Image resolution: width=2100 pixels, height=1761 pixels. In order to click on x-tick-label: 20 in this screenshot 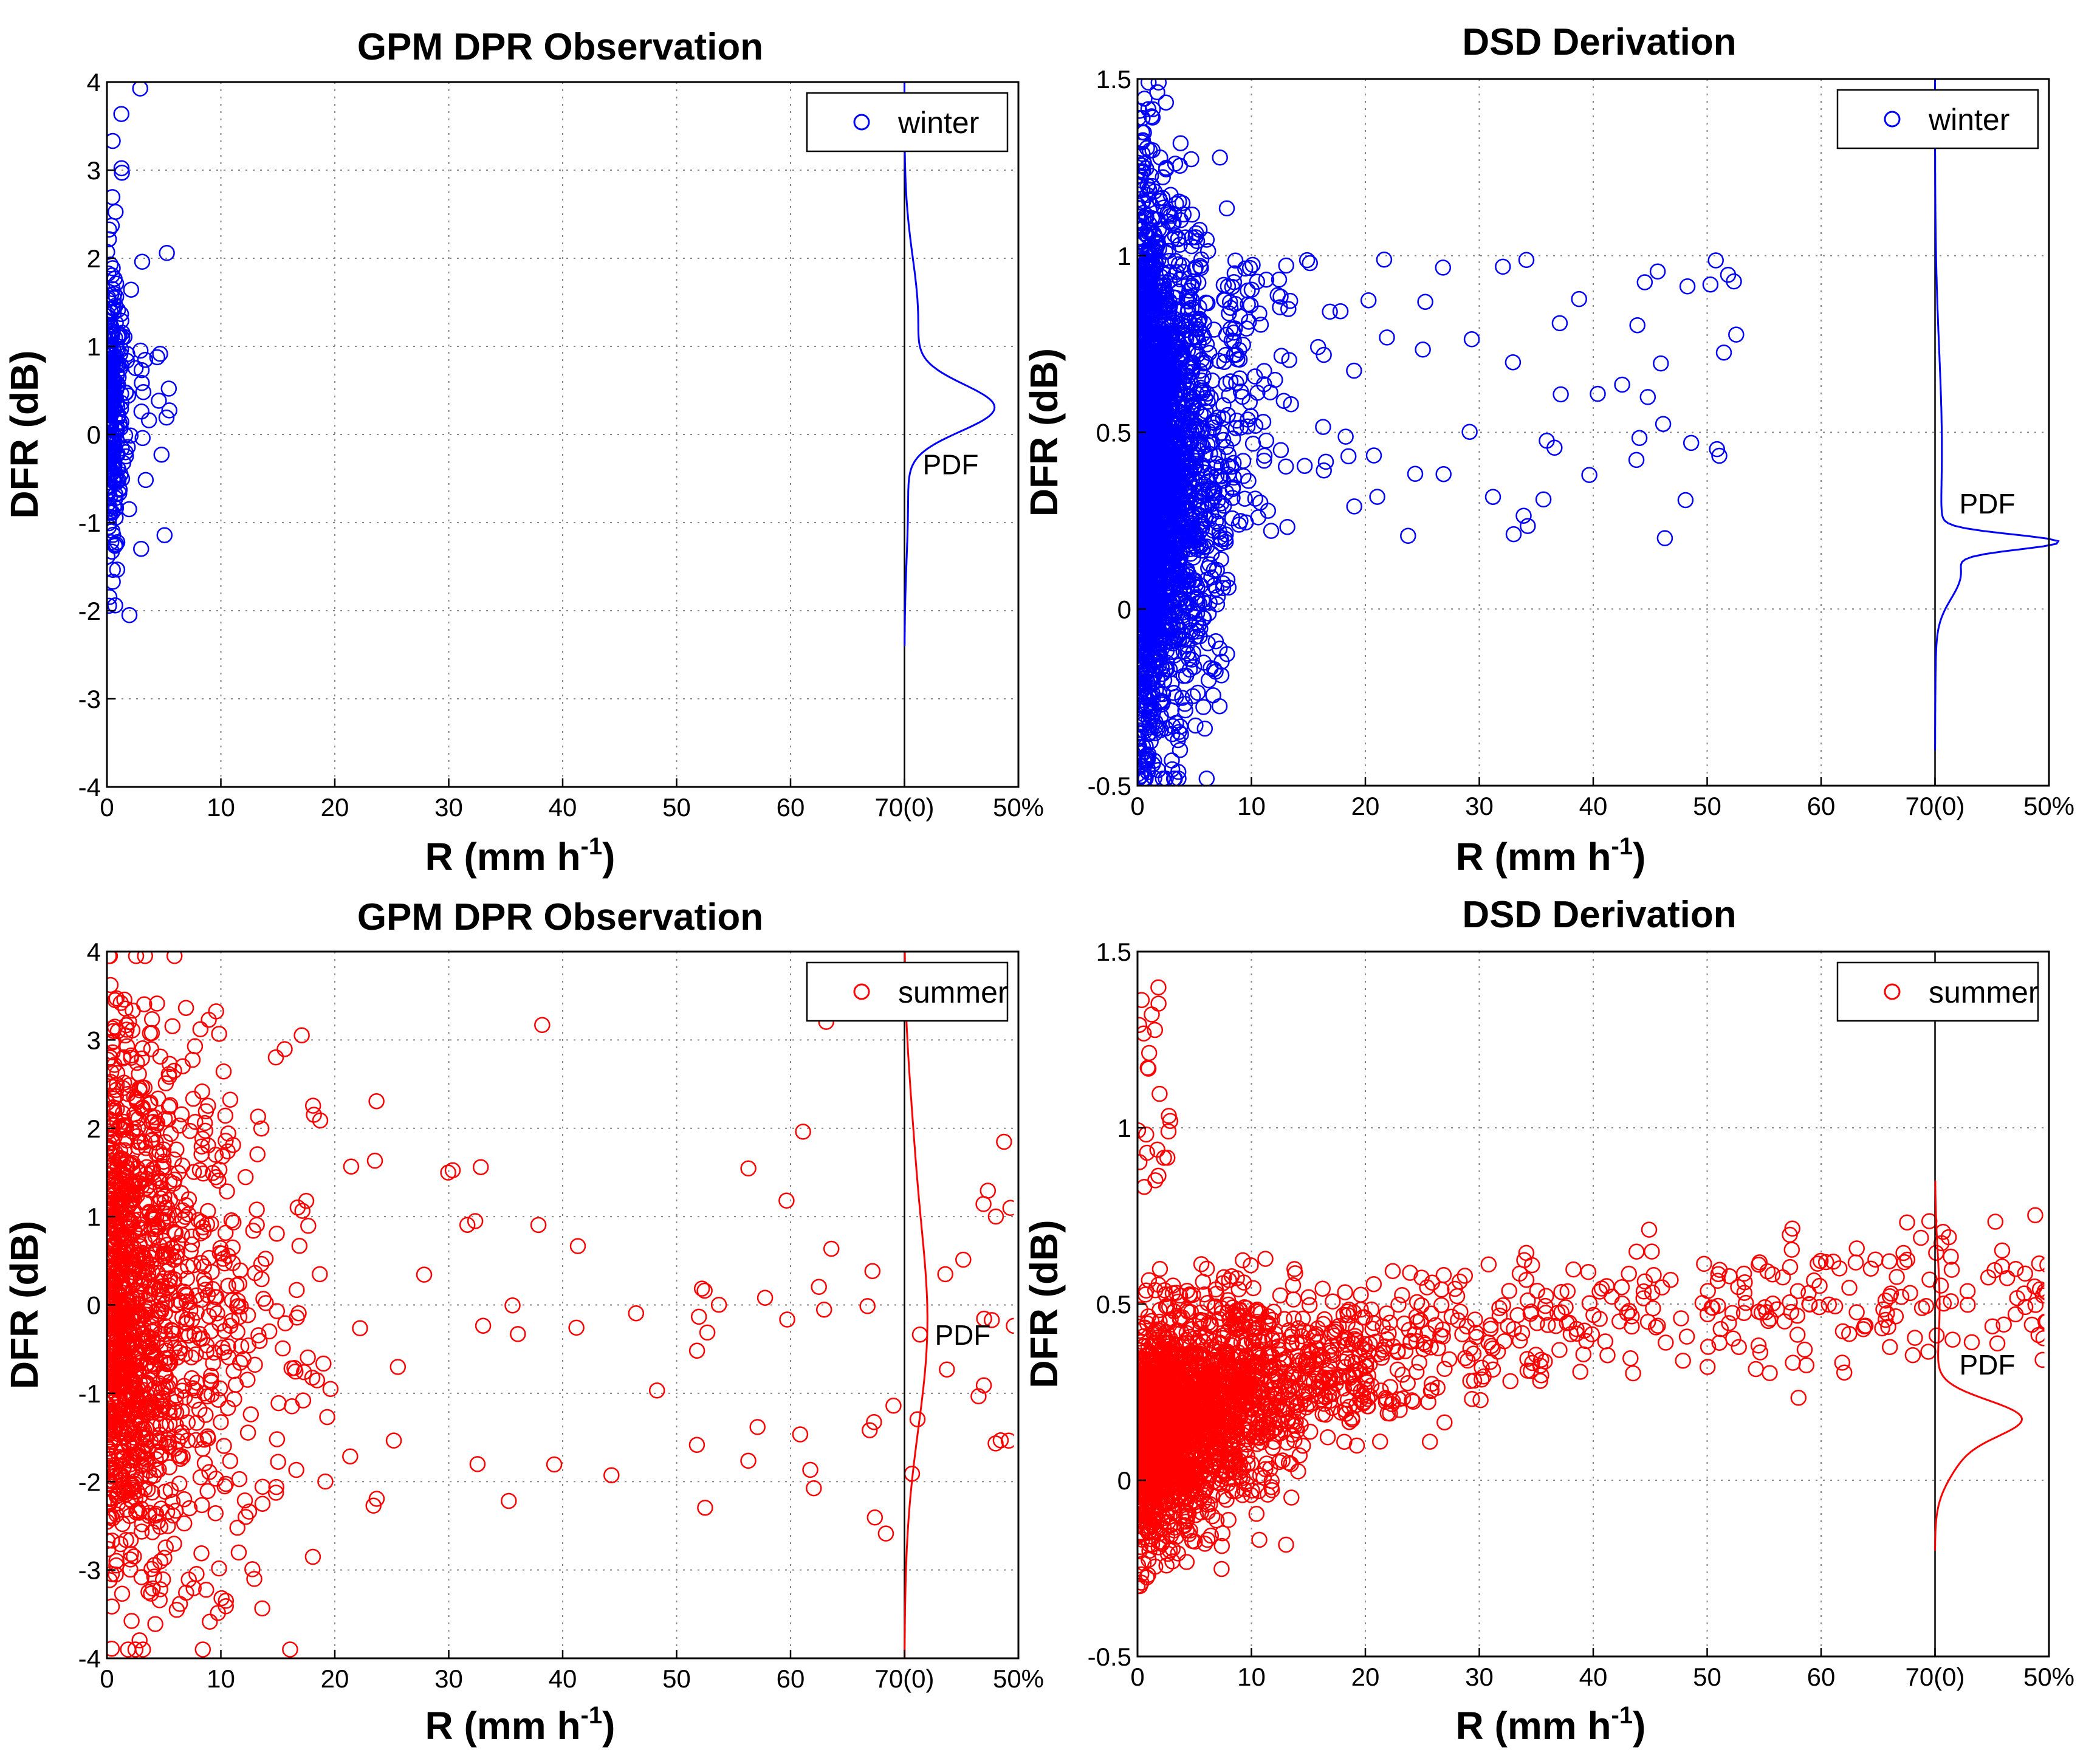, I will do `click(335, 1679)`.